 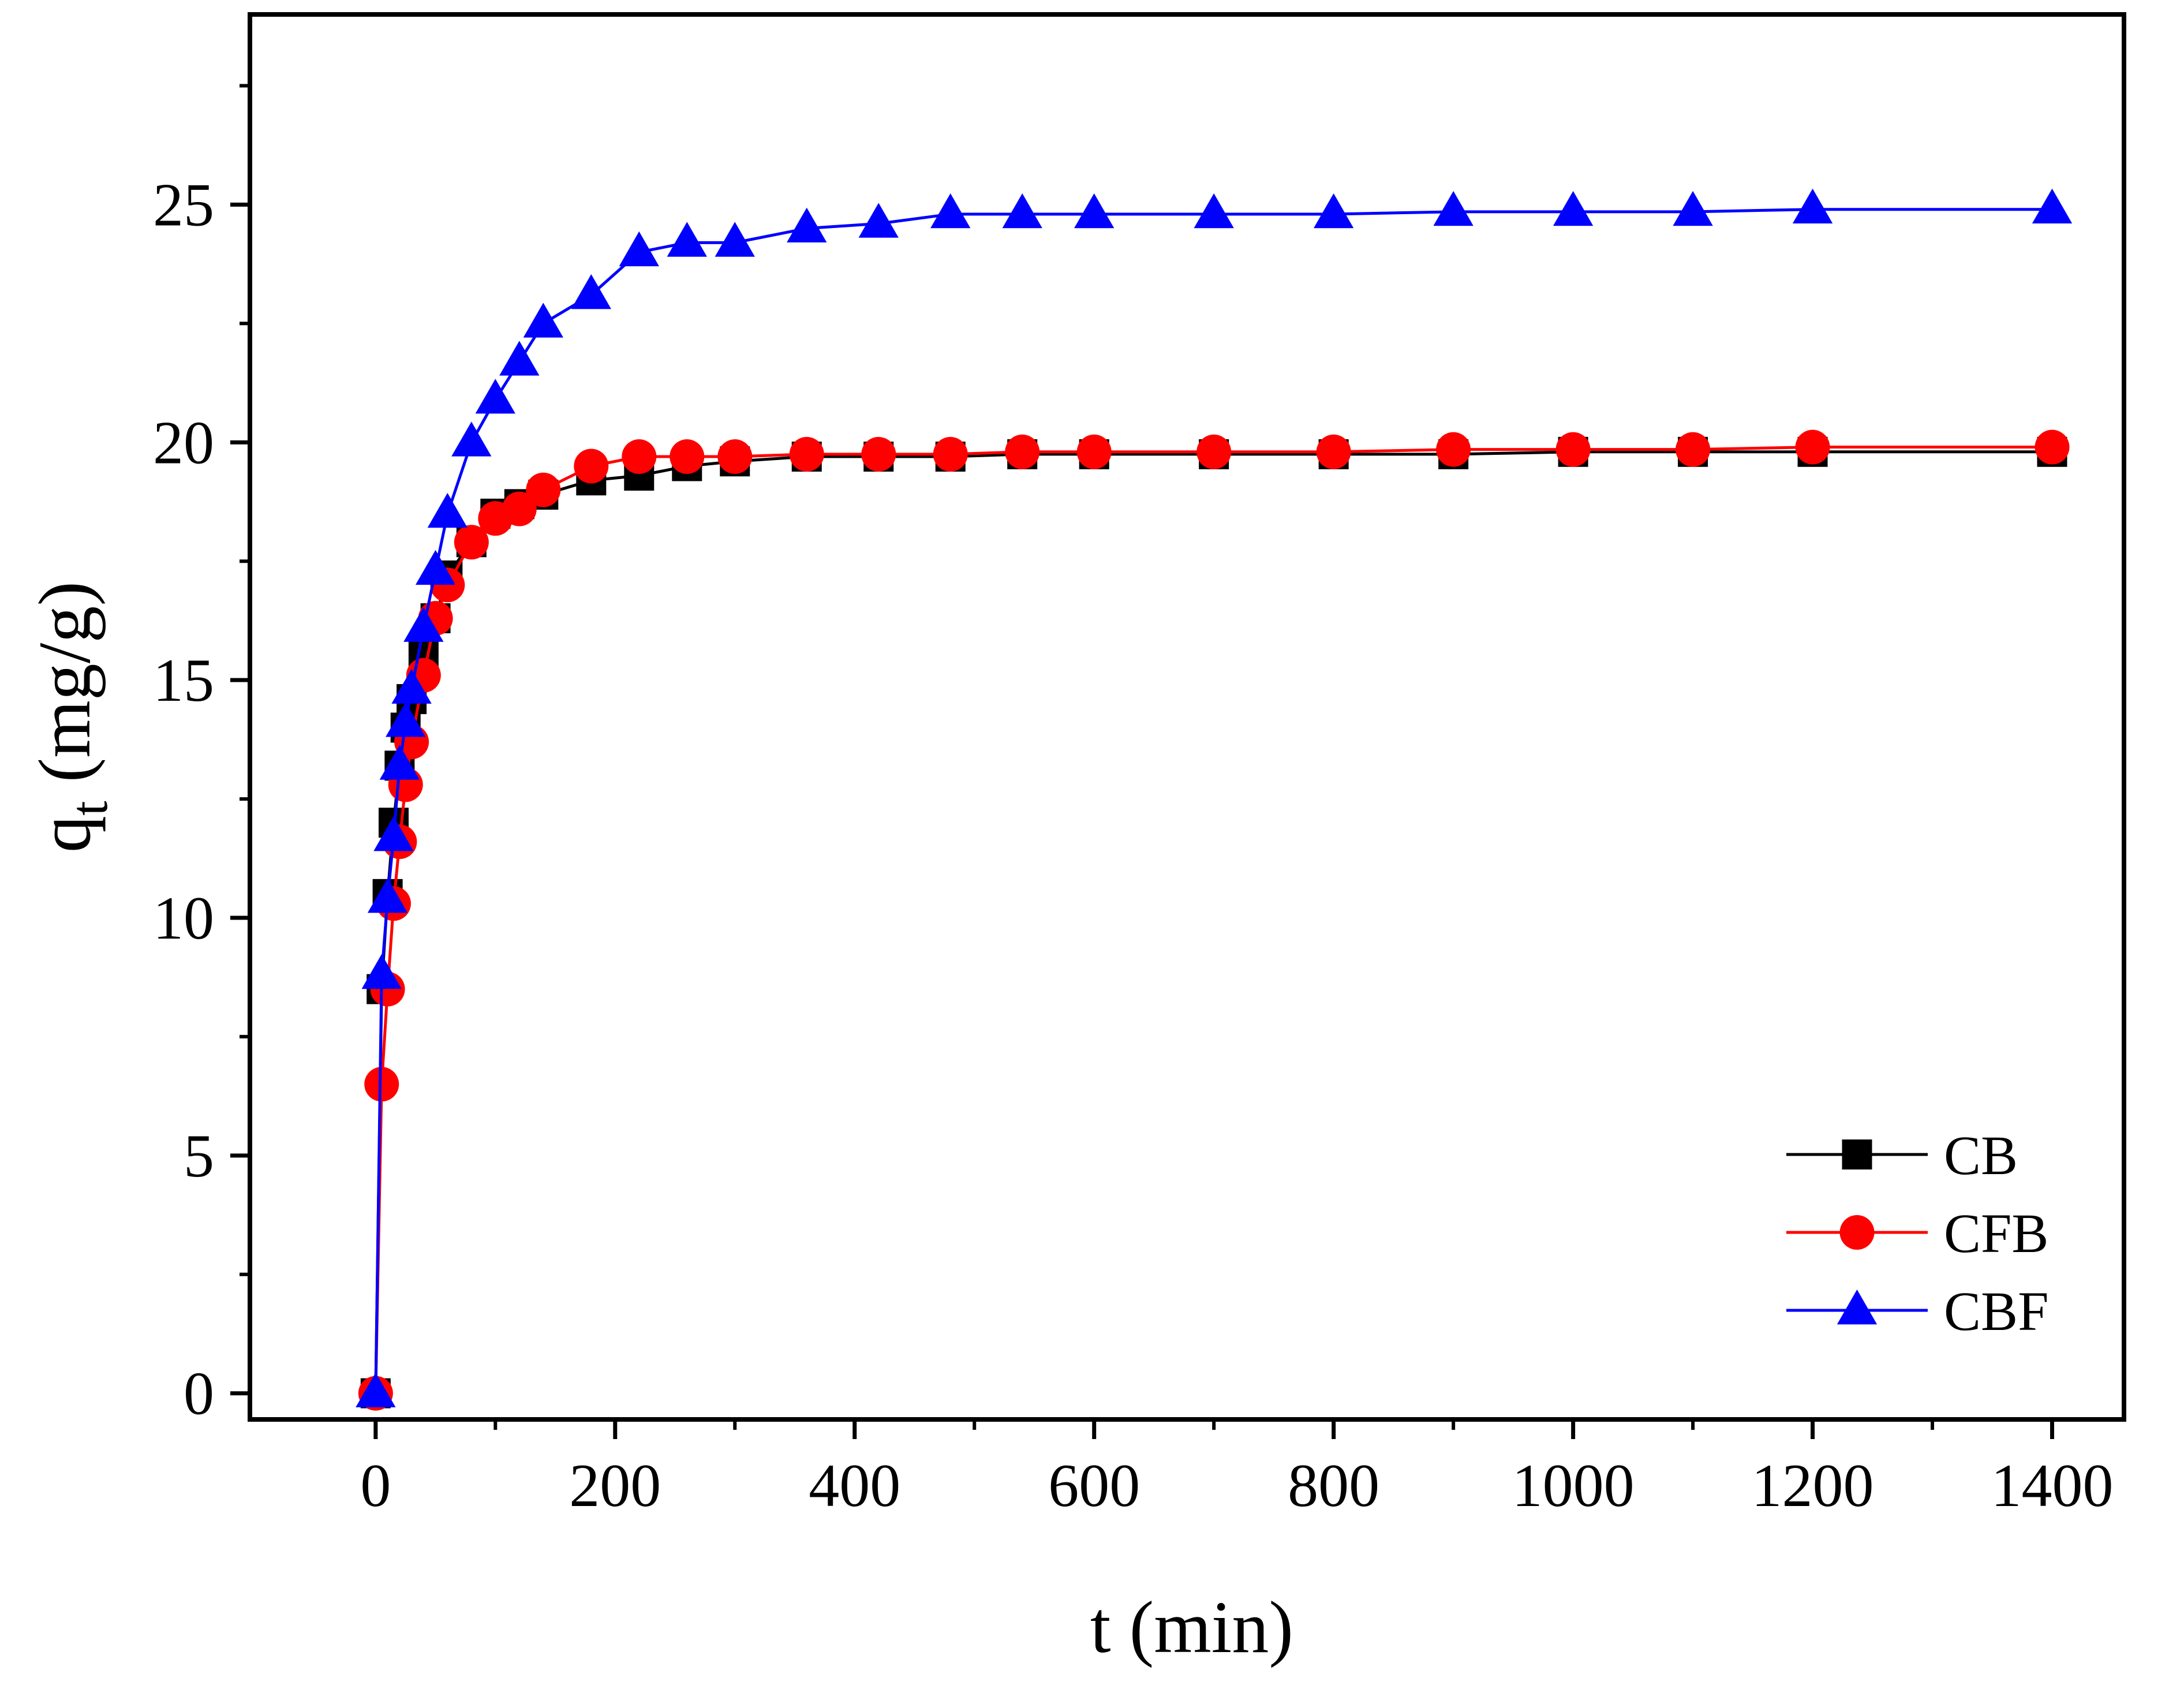 What do you see at coordinates (1996, 1311) in the screenshot?
I see `legend-label: CBF` at bounding box center [1996, 1311].